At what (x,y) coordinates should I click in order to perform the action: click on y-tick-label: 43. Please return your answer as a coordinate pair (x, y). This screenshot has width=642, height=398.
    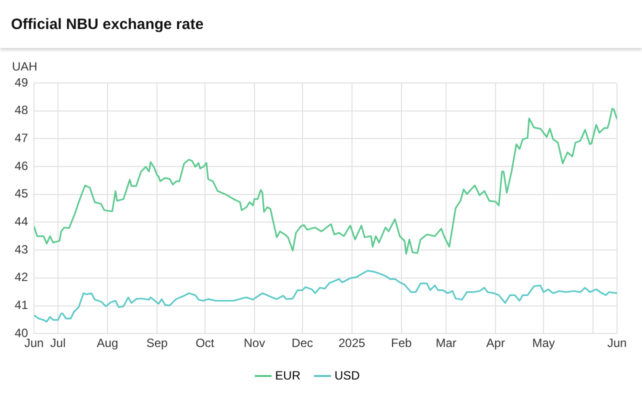
    Looking at the image, I should click on (21, 249).